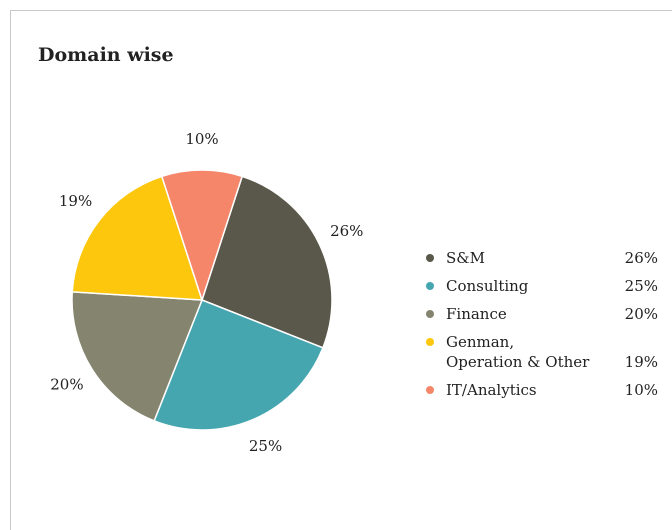  I want to click on chart-title: Domain wise, so click(106, 55).